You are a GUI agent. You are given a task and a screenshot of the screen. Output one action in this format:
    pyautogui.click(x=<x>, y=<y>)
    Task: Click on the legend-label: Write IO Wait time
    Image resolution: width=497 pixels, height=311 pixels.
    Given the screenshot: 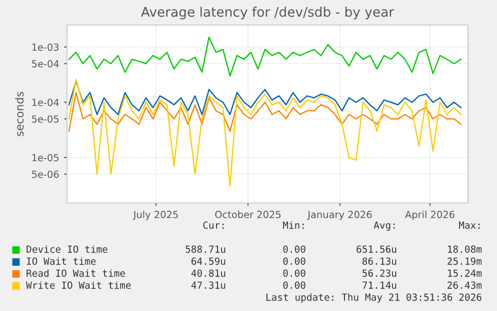 What is the action you would take?
    pyautogui.click(x=78, y=285)
    